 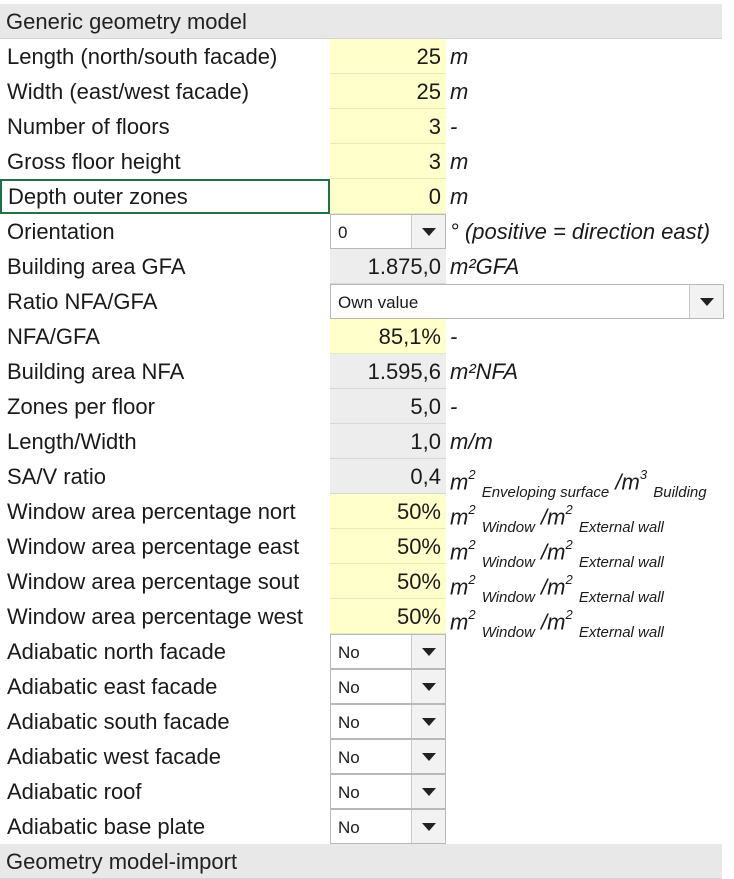 What do you see at coordinates (378, 302) in the screenshot?
I see `ratio-value: Own value` at bounding box center [378, 302].